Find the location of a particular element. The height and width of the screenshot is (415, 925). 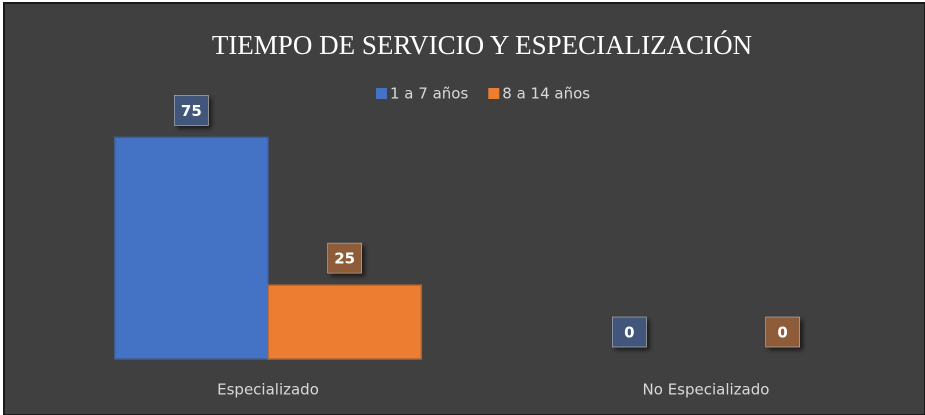

chart-title: TIEMPO DE SERVICIO Y ESPECIALIZACIÓN is located at coordinates (482, 45).